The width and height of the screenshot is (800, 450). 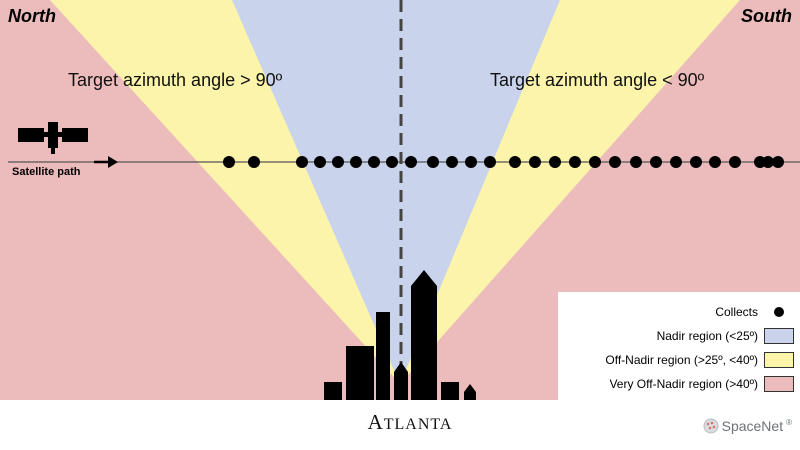 What do you see at coordinates (683, 384) in the screenshot?
I see `legend-very-off-nadir-label: Very Off-Nadir region (>40º)` at bounding box center [683, 384].